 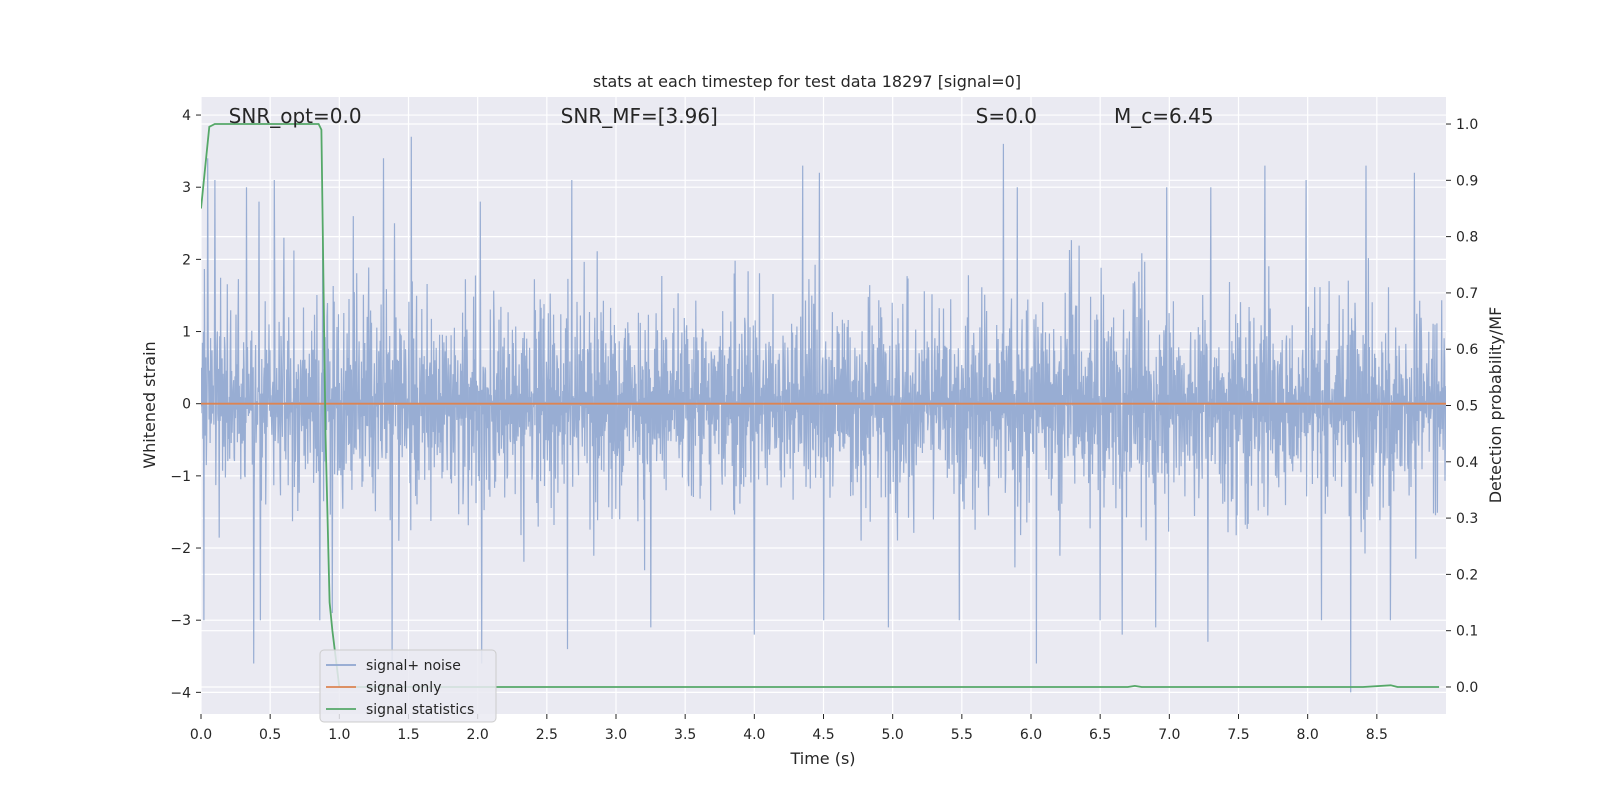 What do you see at coordinates (1467, 519) in the screenshot?
I see `y2-tick-label: 0.3` at bounding box center [1467, 519].